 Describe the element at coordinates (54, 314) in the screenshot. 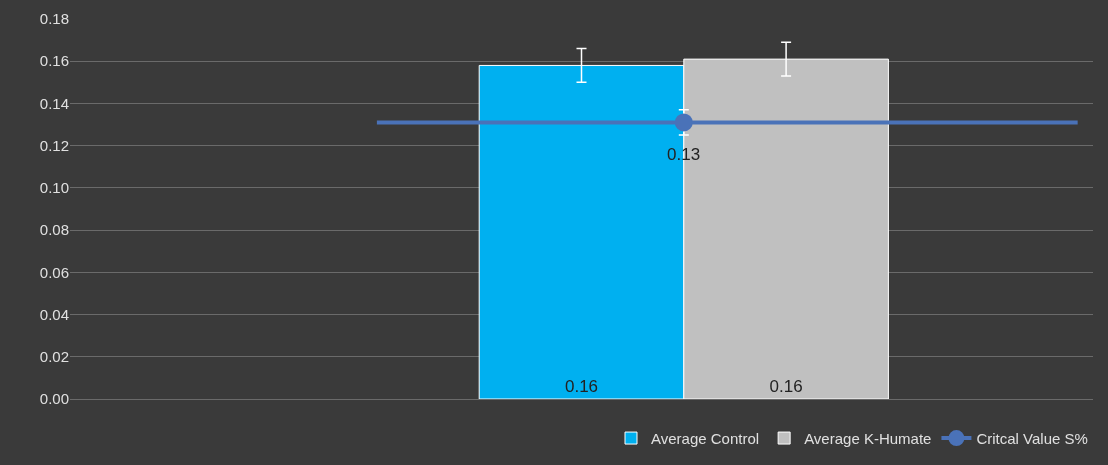

I see `y-tick-label: 0.04` at that location.